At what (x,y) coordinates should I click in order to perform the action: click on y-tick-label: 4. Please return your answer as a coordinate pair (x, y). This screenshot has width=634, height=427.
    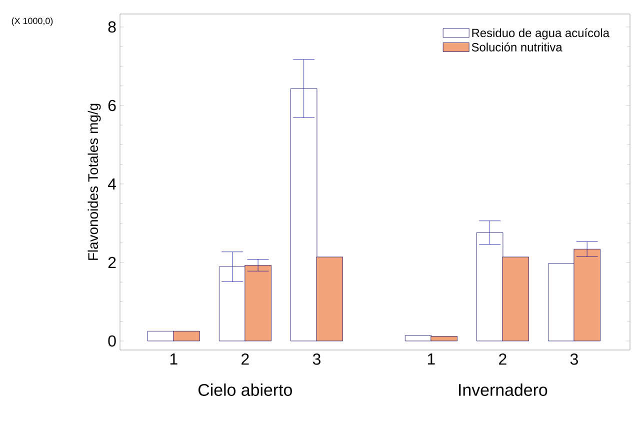
    Looking at the image, I should click on (112, 184).